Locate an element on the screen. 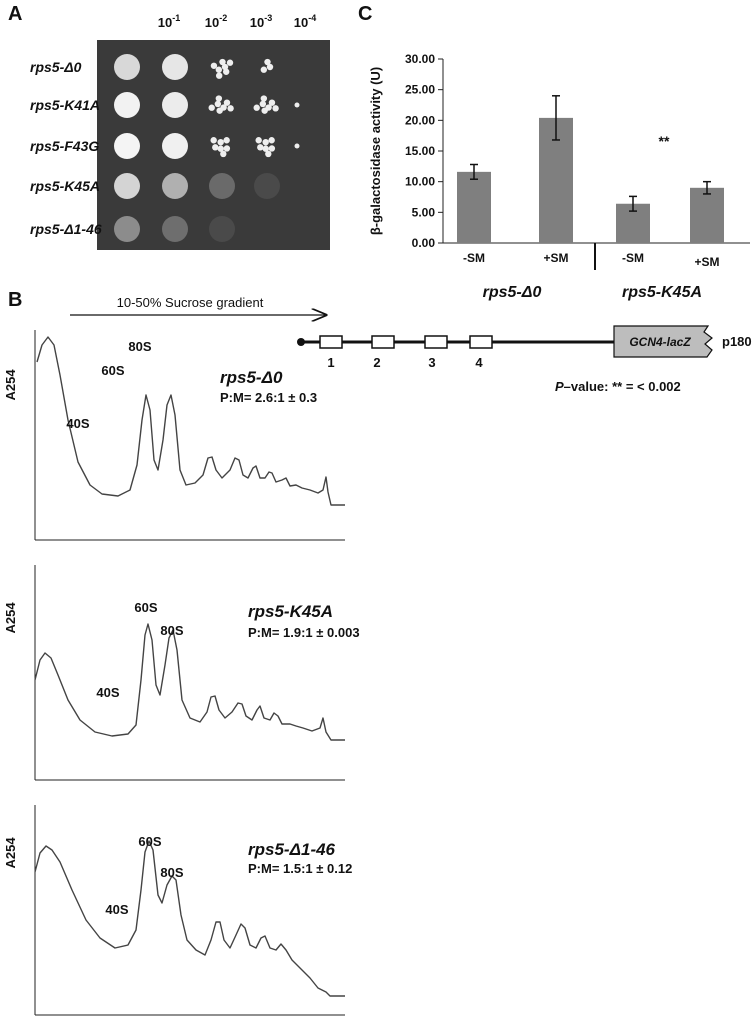 The width and height of the screenshot is (756, 1026). strain-label: rps5-Δ0 is located at coordinates (56, 67).